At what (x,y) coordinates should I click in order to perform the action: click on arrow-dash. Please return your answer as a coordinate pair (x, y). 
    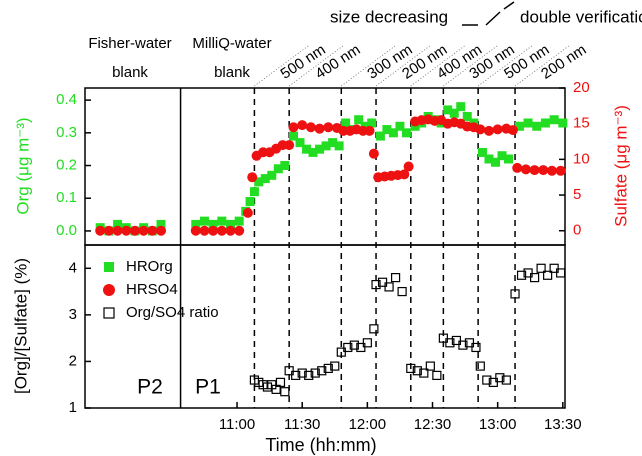
    Looking at the image, I should click on (493, 18).